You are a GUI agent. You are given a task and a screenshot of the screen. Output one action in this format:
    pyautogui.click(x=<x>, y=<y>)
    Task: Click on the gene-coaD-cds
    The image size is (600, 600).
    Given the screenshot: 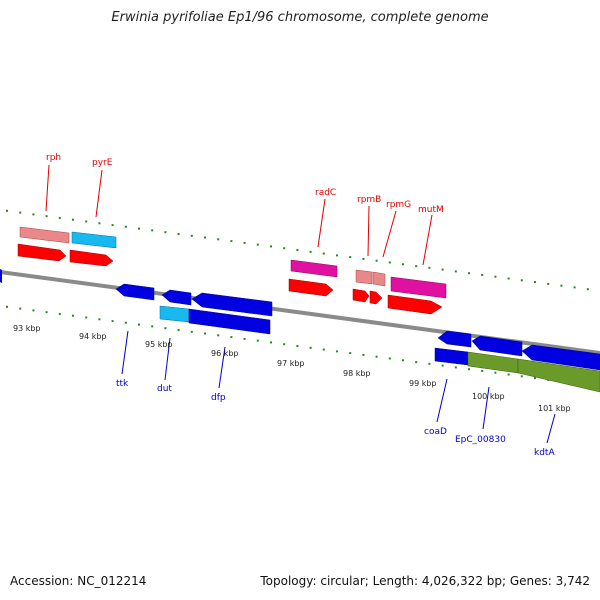 What is the action you would take?
    pyautogui.click(x=454, y=339)
    